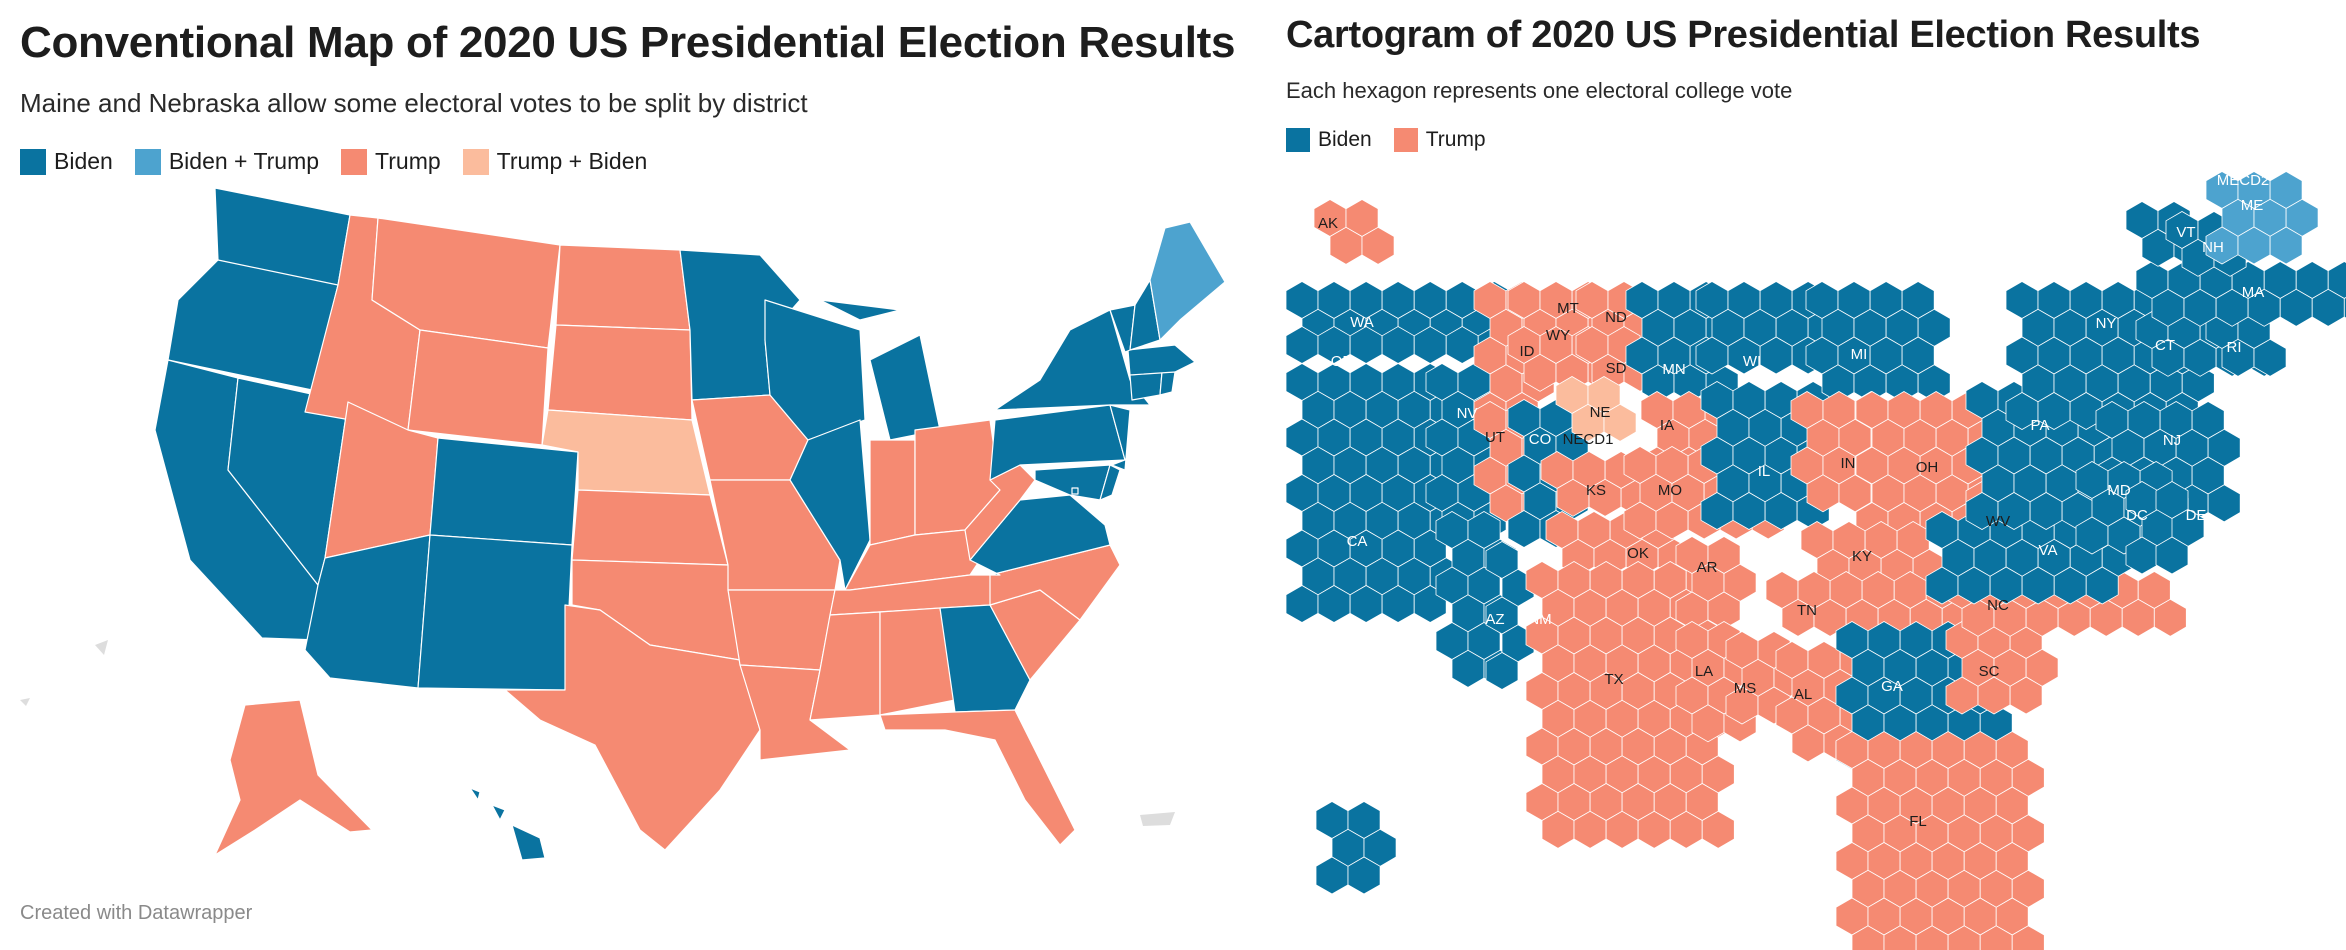 The width and height of the screenshot is (2346, 950). What do you see at coordinates (1998, 605) in the screenshot?
I see `state-label-nc: NC` at bounding box center [1998, 605].